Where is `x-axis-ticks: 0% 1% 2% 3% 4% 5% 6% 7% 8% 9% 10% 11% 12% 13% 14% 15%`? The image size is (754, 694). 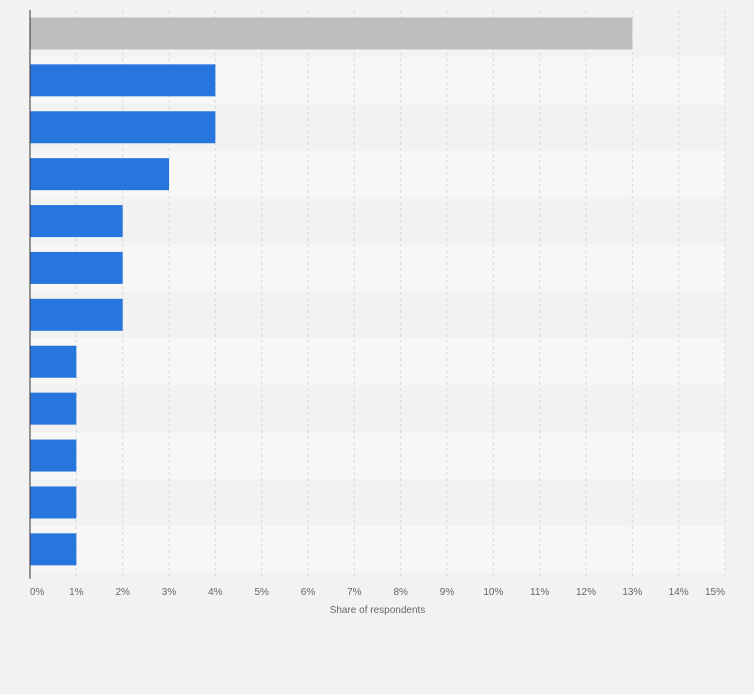 x-axis-ticks: 0% 1% 2% 3% 4% 5% 6% 7% 8% 9% 10% 11% 12% 13% 14% 15% is located at coordinates (377, 592).